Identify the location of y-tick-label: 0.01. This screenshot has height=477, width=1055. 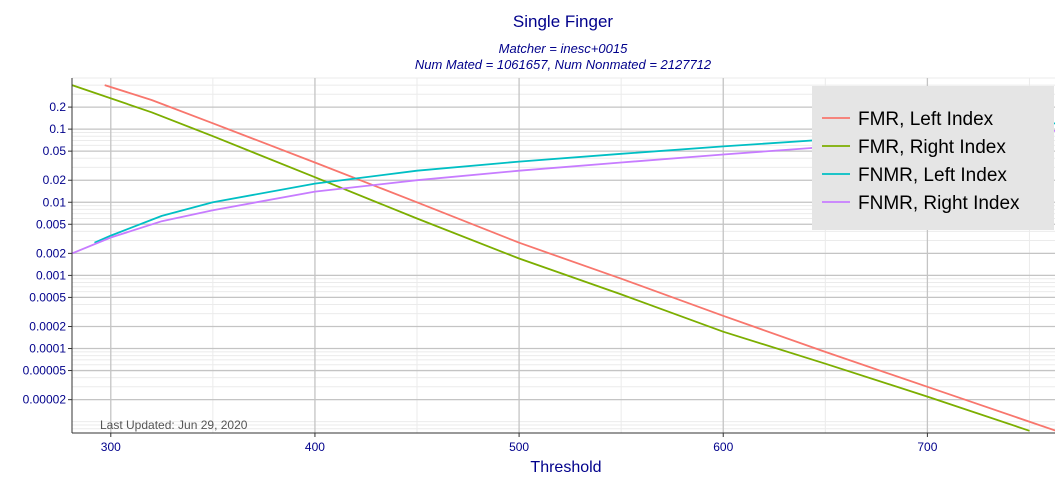
(55, 202).